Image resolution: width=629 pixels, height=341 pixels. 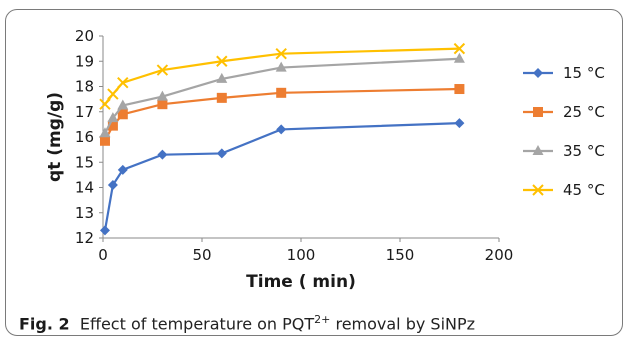 What do you see at coordinates (201, 255) in the screenshot?
I see `x-tick-label: 50` at bounding box center [201, 255].